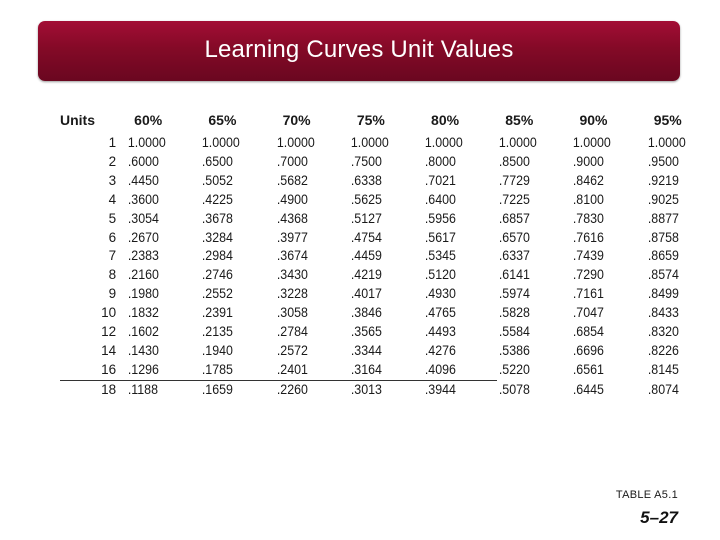 The width and height of the screenshot is (720, 540). What do you see at coordinates (366, 256) in the screenshot?
I see `value-cell: .4459` at bounding box center [366, 256].